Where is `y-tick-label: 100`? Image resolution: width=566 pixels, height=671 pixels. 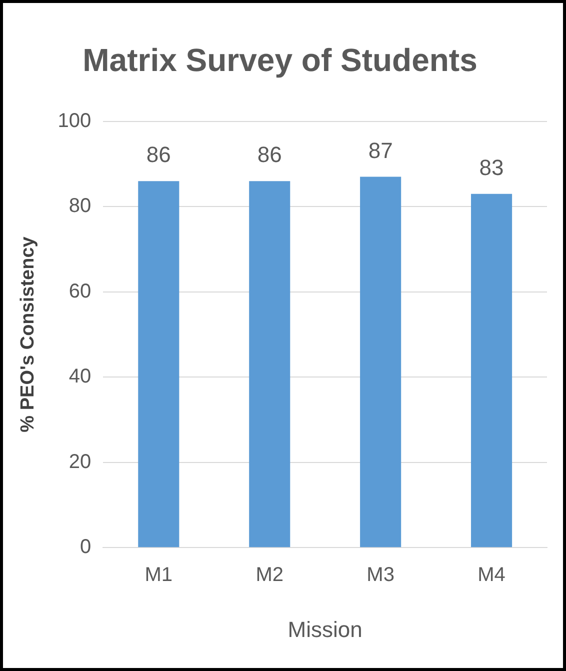 y-tick-label: 100 is located at coordinates (75, 121).